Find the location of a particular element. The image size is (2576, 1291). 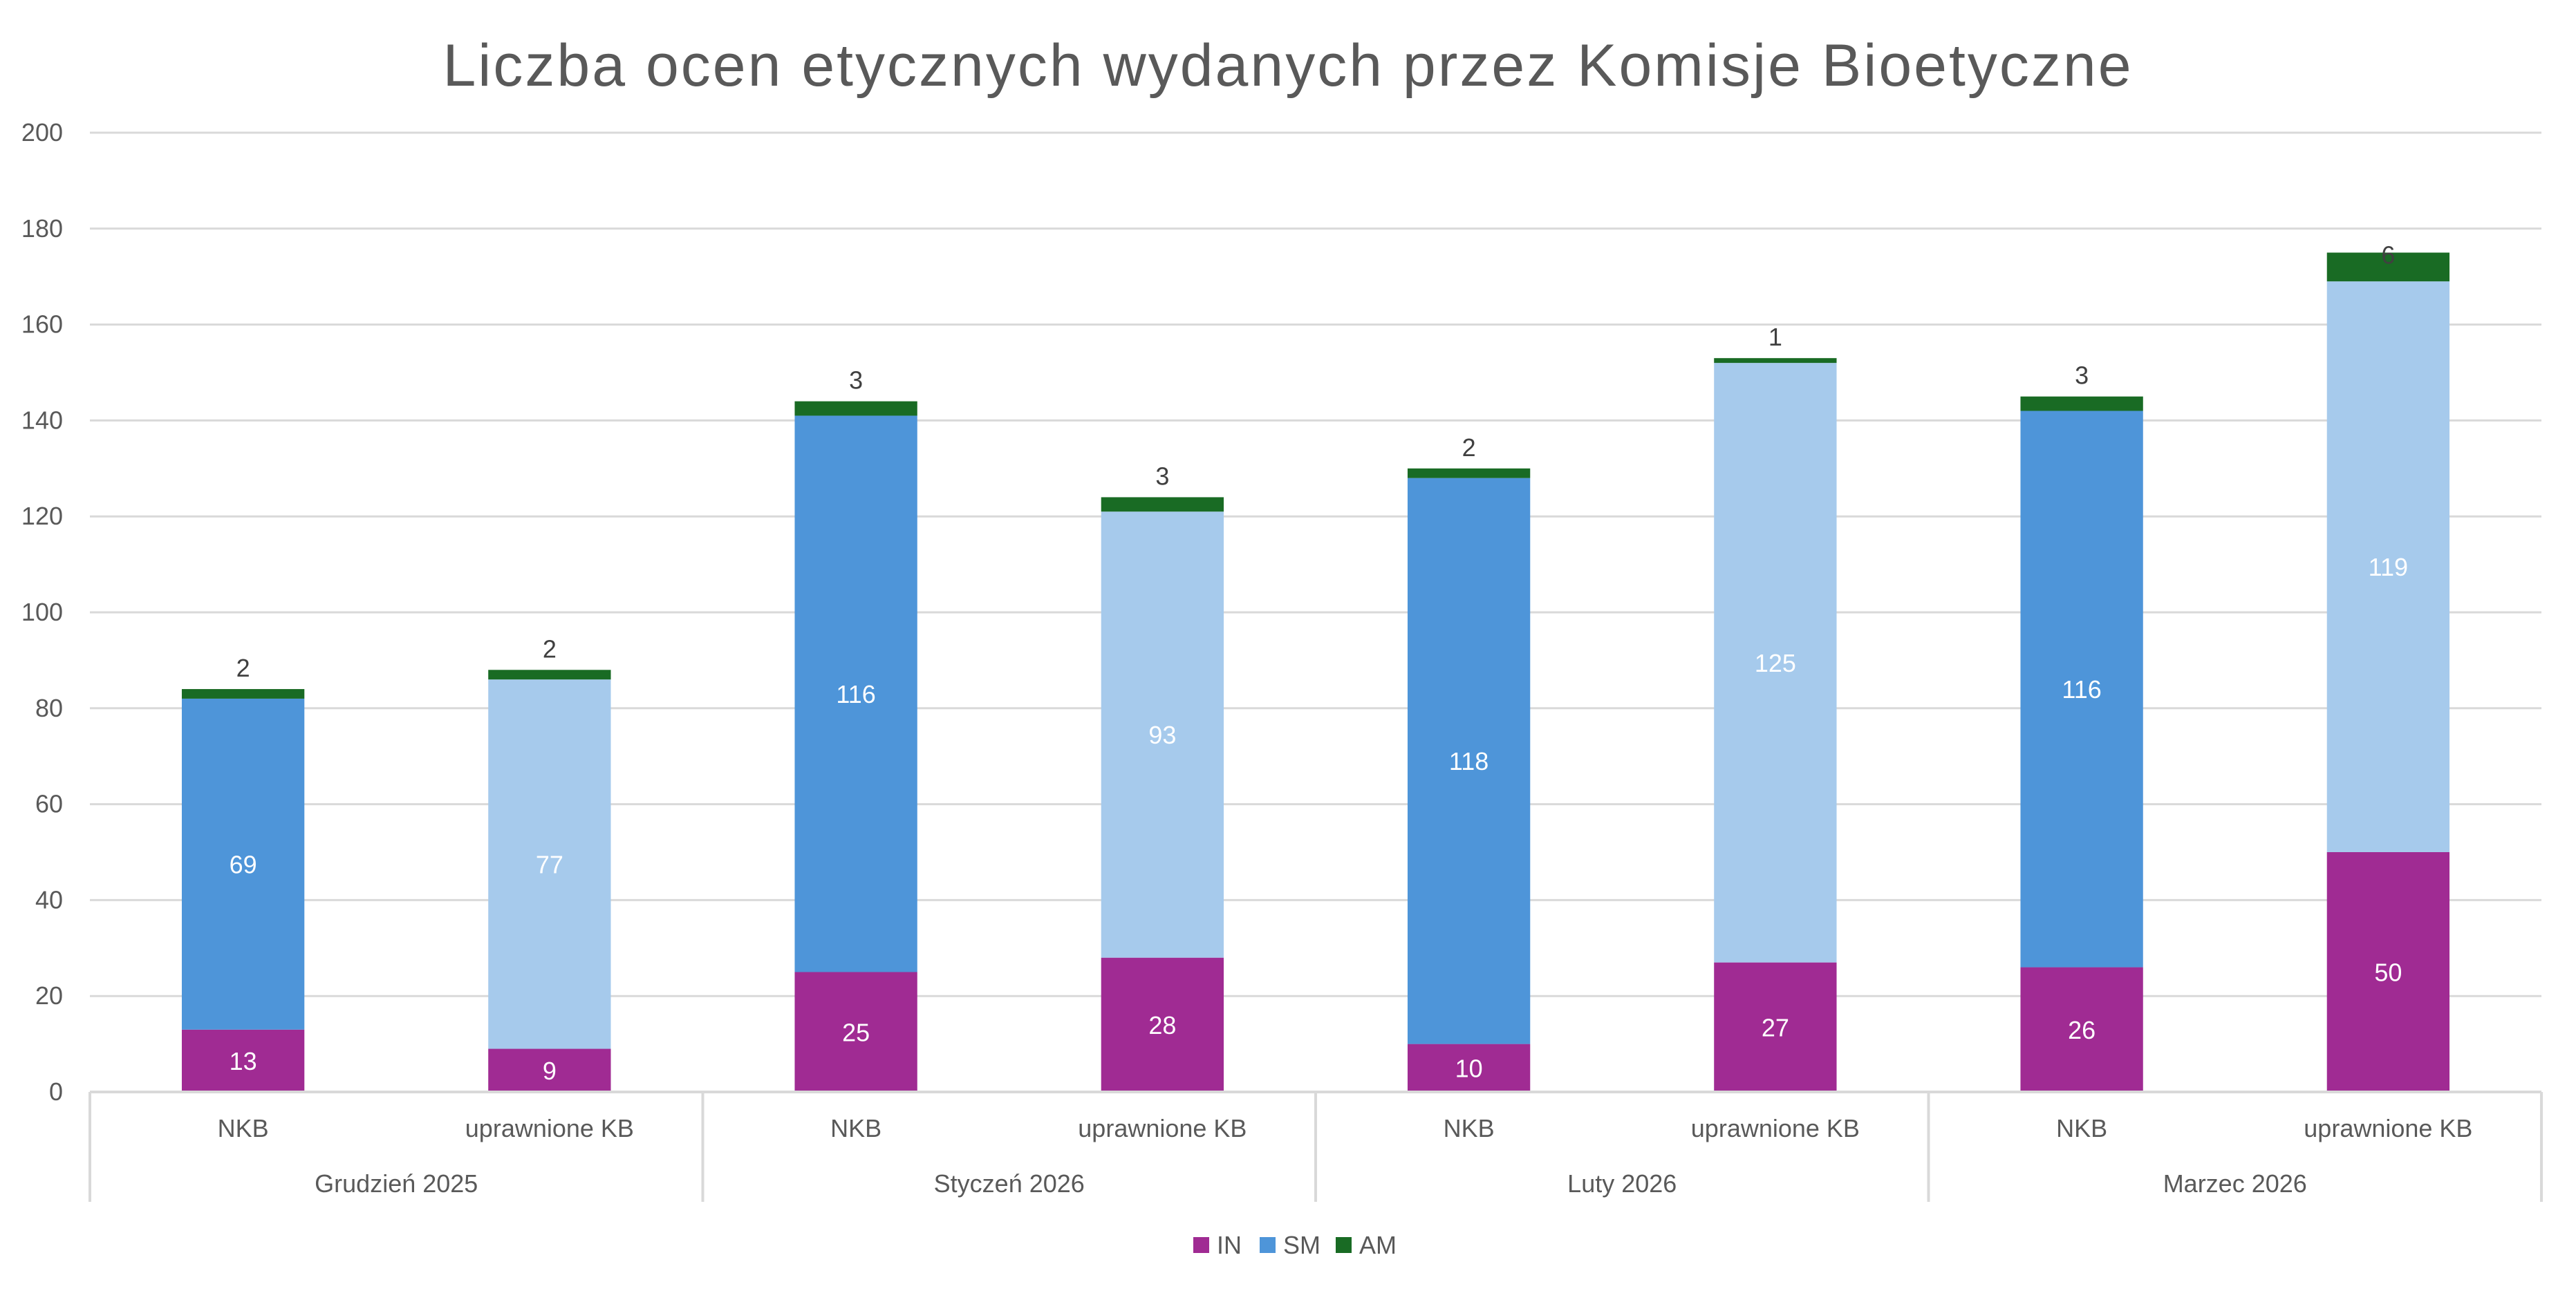

y-tick-label: 180 is located at coordinates (42, 229).